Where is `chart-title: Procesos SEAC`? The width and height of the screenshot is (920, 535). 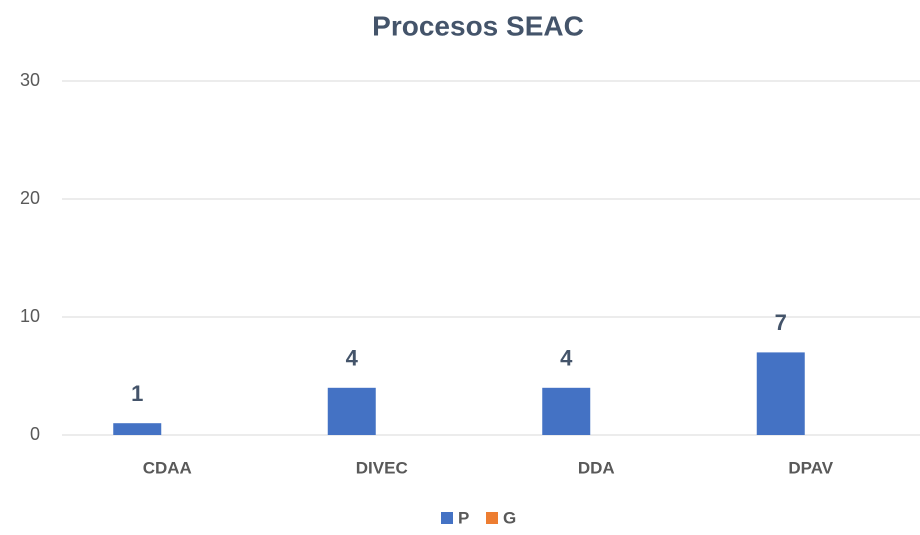
chart-title: Procesos SEAC is located at coordinates (478, 25).